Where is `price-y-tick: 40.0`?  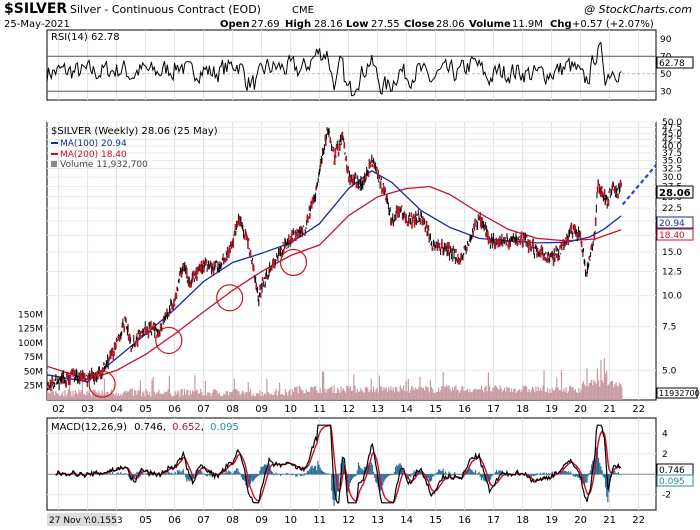
price-y-tick: 40.0 is located at coordinates (672, 147).